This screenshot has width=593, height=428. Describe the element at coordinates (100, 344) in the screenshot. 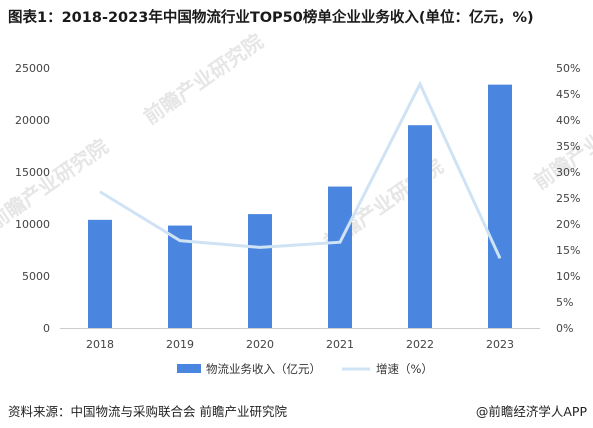

I see `x-tick-label: 2018` at that location.